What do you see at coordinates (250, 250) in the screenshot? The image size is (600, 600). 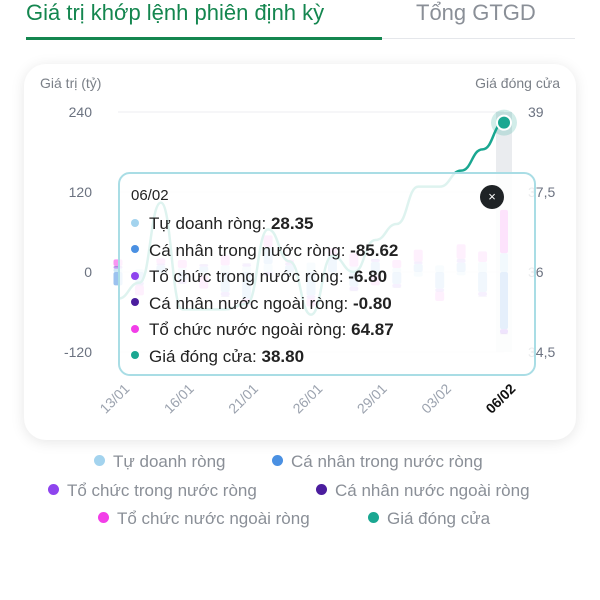 I see `tooltip-row-label: Cá nhân trong nước ròng:` at bounding box center [250, 250].